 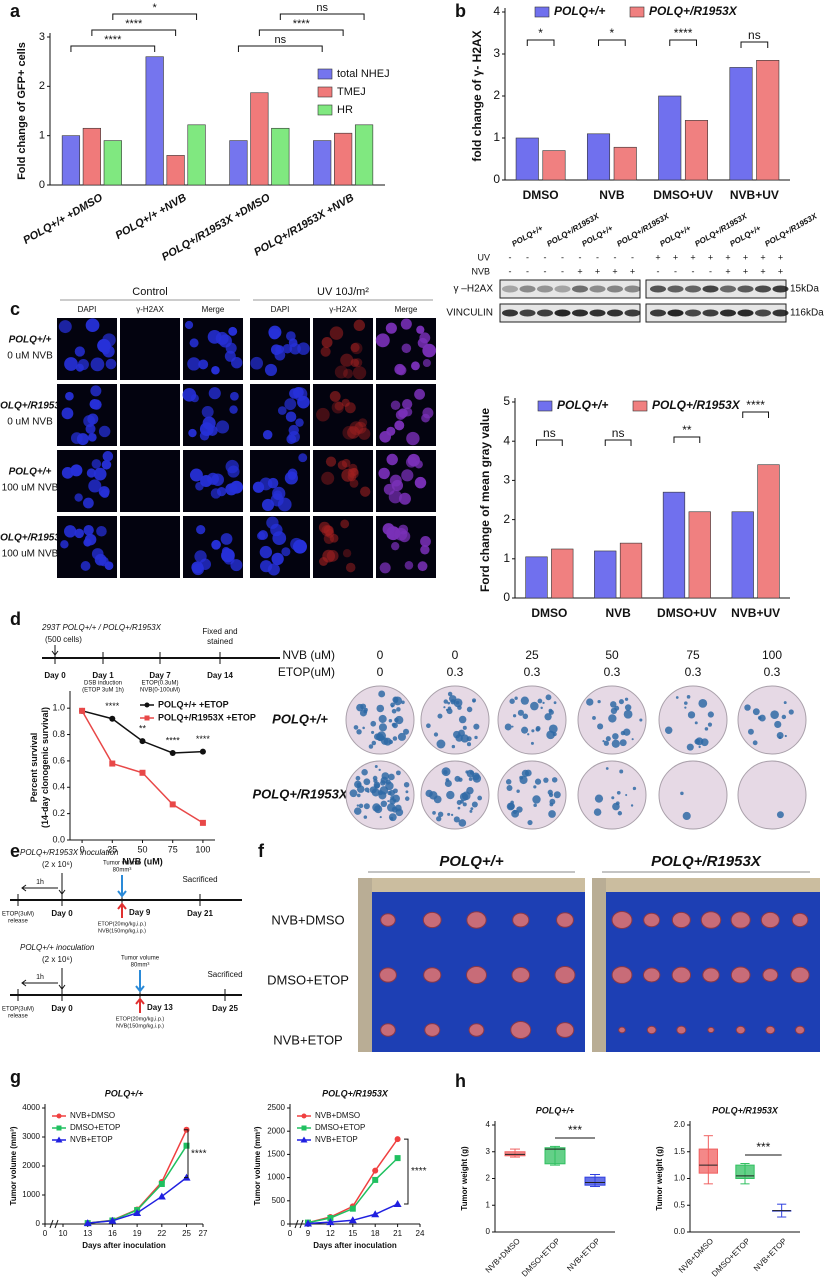 What do you see at coordinates (112, 1233) in the screenshot?
I see `x-tick-label: 16` at bounding box center [112, 1233].